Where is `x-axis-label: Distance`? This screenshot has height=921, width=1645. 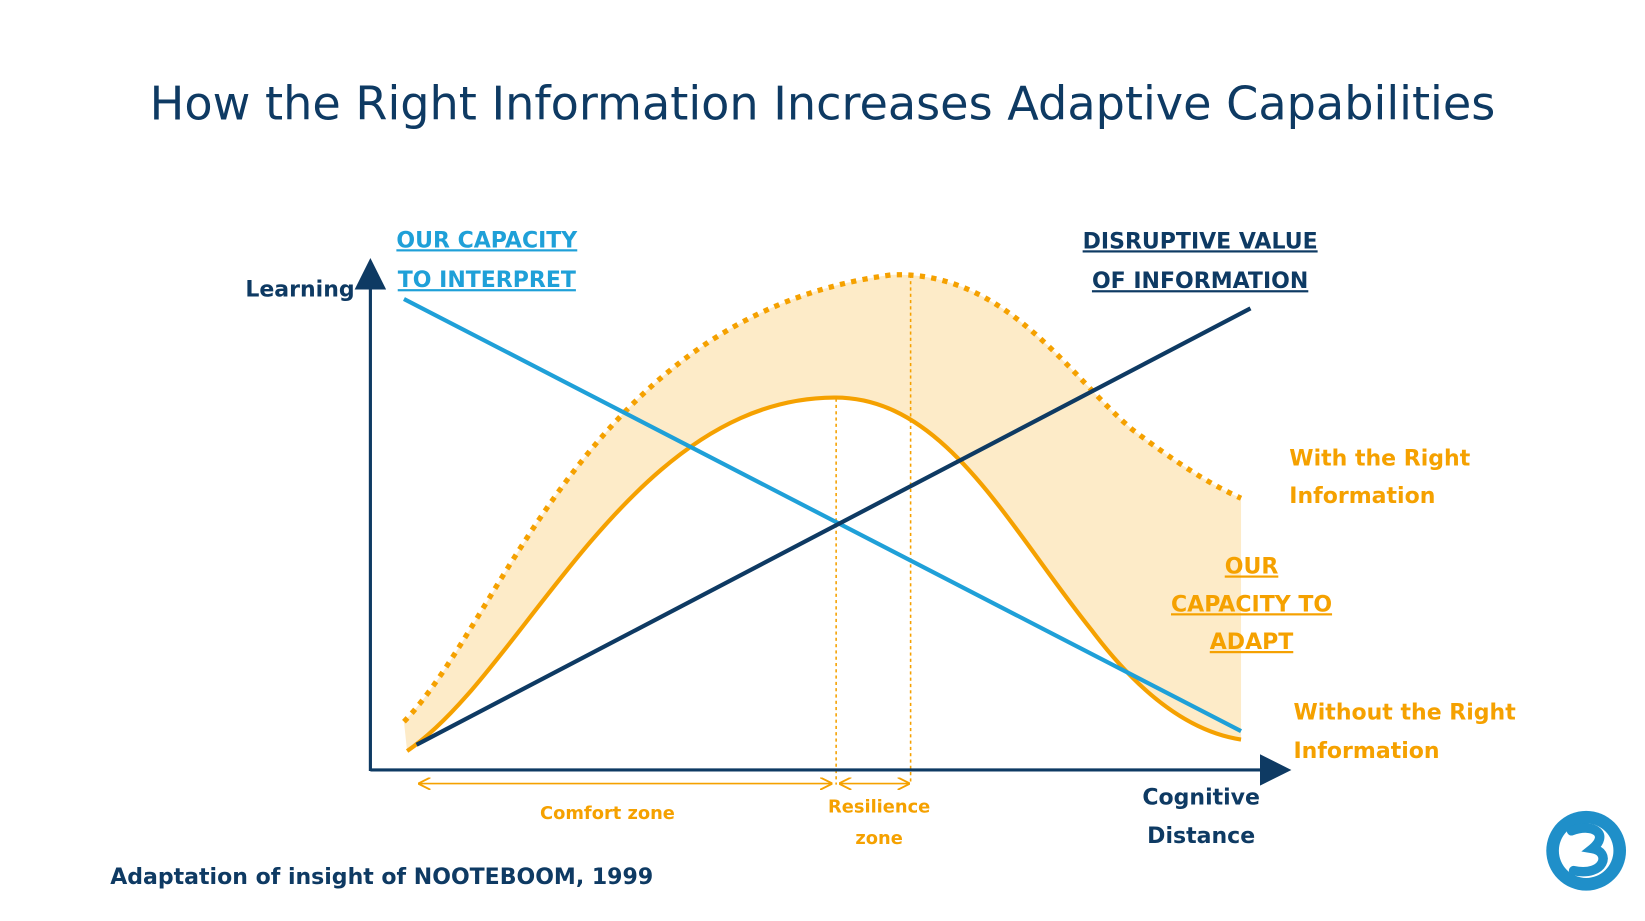
x-axis-label: Distance is located at coordinates (1201, 836).